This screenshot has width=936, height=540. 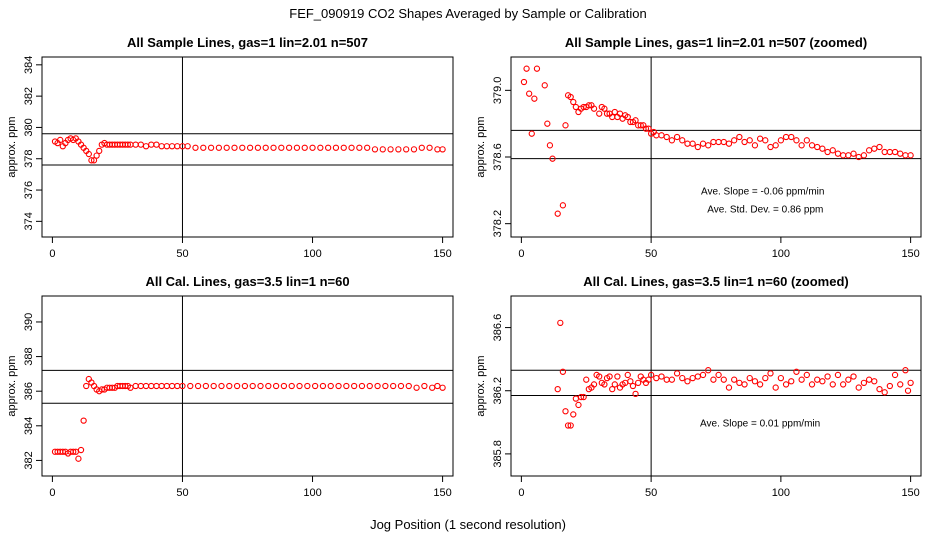 What do you see at coordinates (29, 190) in the screenshot?
I see `y-tick-label: 376` at bounding box center [29, 190].